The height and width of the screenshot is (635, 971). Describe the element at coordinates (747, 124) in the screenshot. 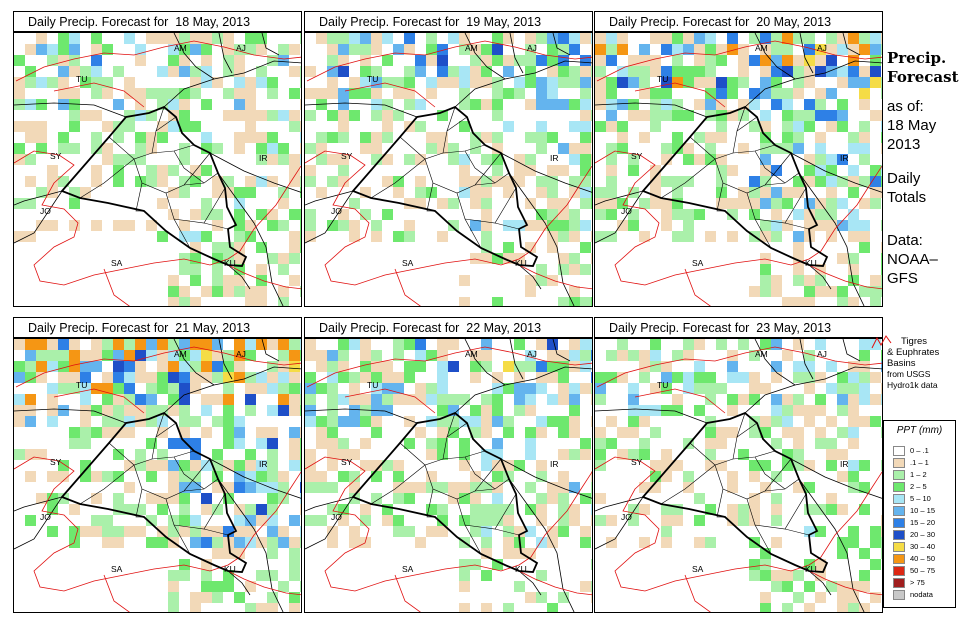

I see `province-border` at that location.